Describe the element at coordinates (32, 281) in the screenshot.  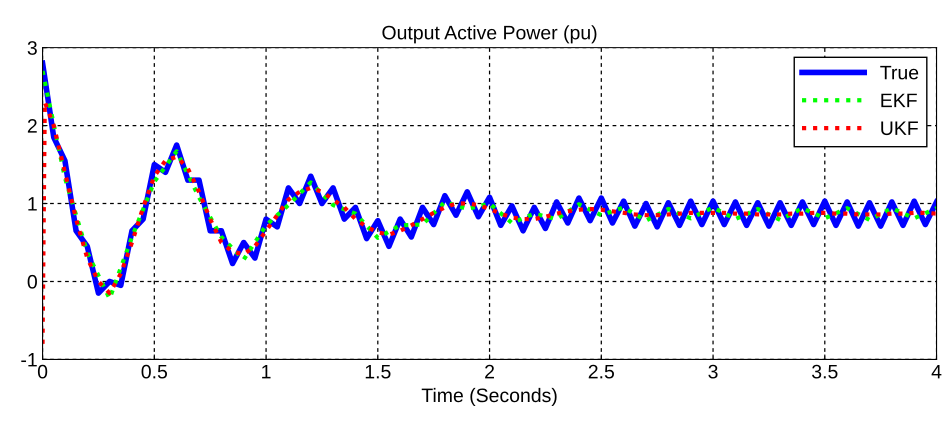
I see `y-tick-label: 0` at that location.